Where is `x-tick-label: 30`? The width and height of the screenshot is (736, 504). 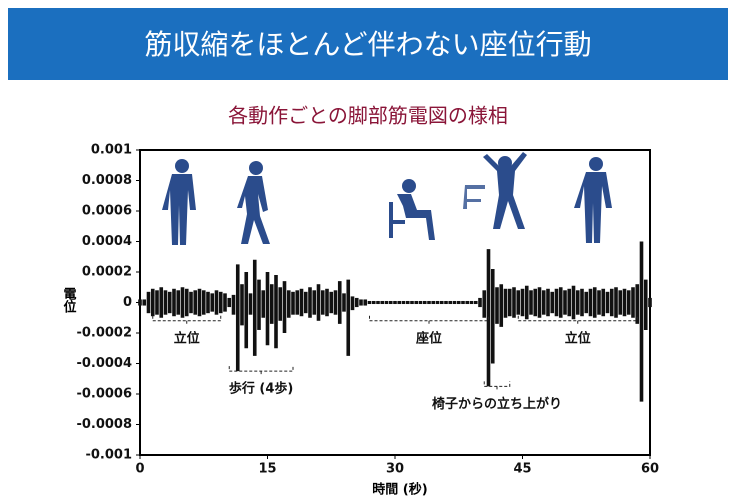 x-tick-label: 30 is located at coordinates (395, 469).